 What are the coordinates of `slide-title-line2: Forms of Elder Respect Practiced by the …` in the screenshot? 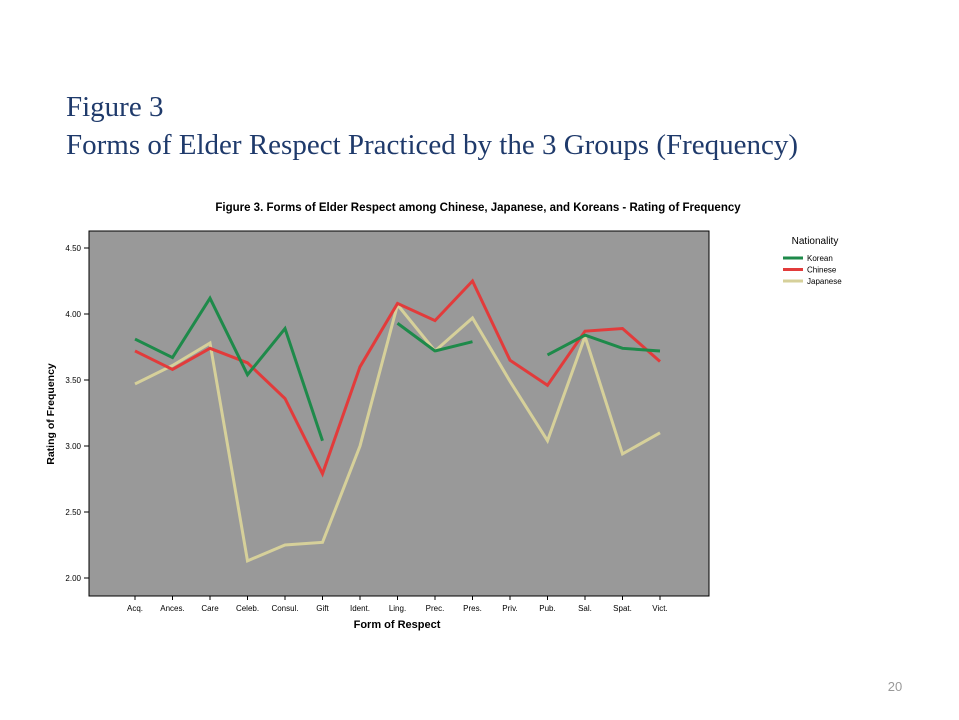 It's located at (432, 145).